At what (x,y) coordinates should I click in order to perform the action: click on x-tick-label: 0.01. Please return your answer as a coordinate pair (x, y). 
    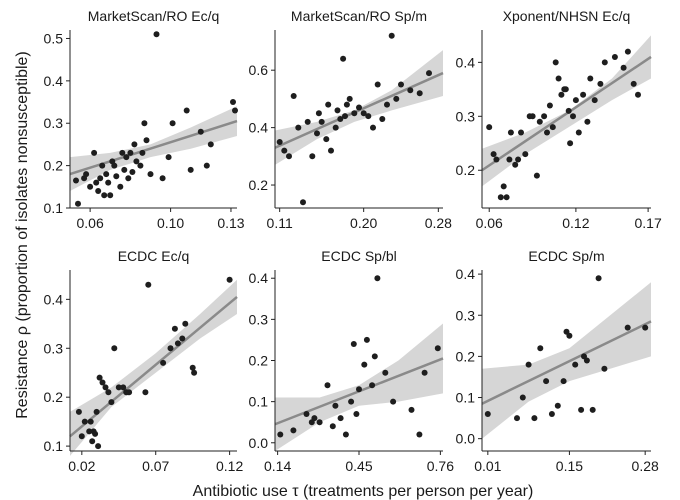
    Looking at the image, I should click on (487, 466).